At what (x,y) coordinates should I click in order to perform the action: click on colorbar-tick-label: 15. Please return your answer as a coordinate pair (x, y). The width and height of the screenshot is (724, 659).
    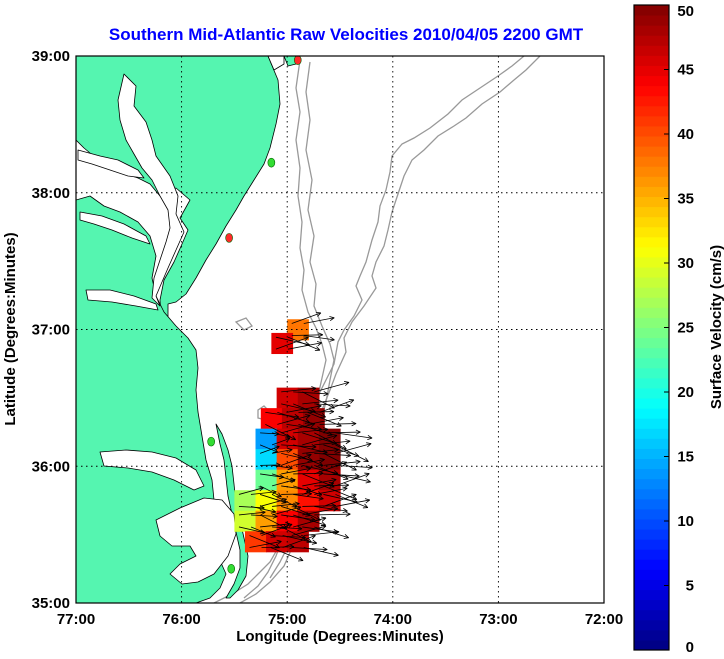
    Looking at the image, I should click on (685, 457).